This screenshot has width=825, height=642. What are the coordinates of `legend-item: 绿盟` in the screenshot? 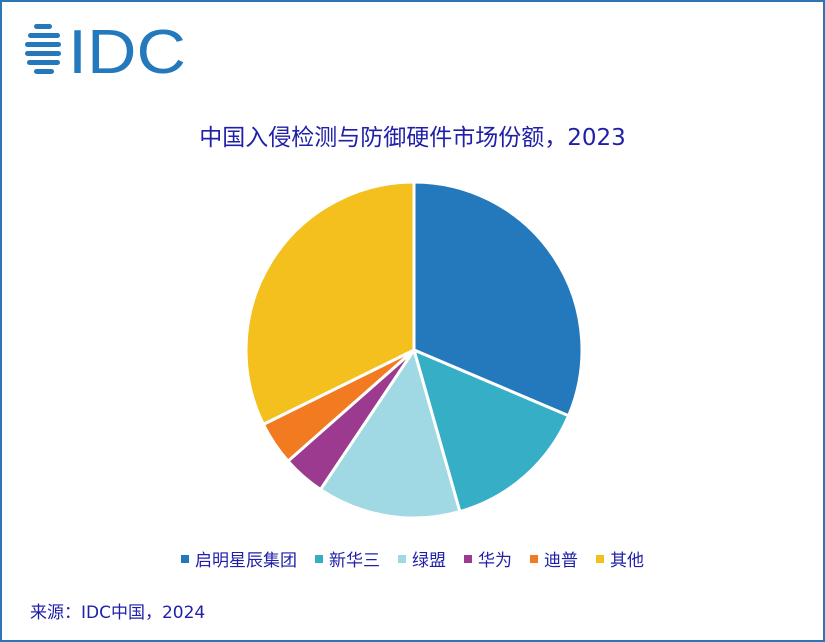 It's located at (422, 558).